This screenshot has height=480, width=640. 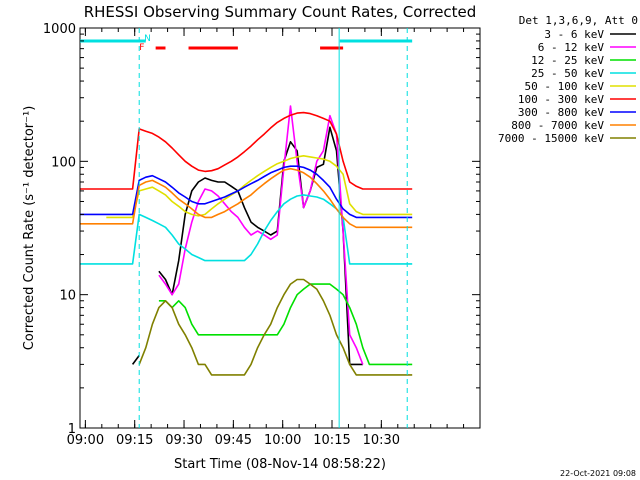 I want to click on x-tick-label-3: 09:45, so click(x=233, y=440).